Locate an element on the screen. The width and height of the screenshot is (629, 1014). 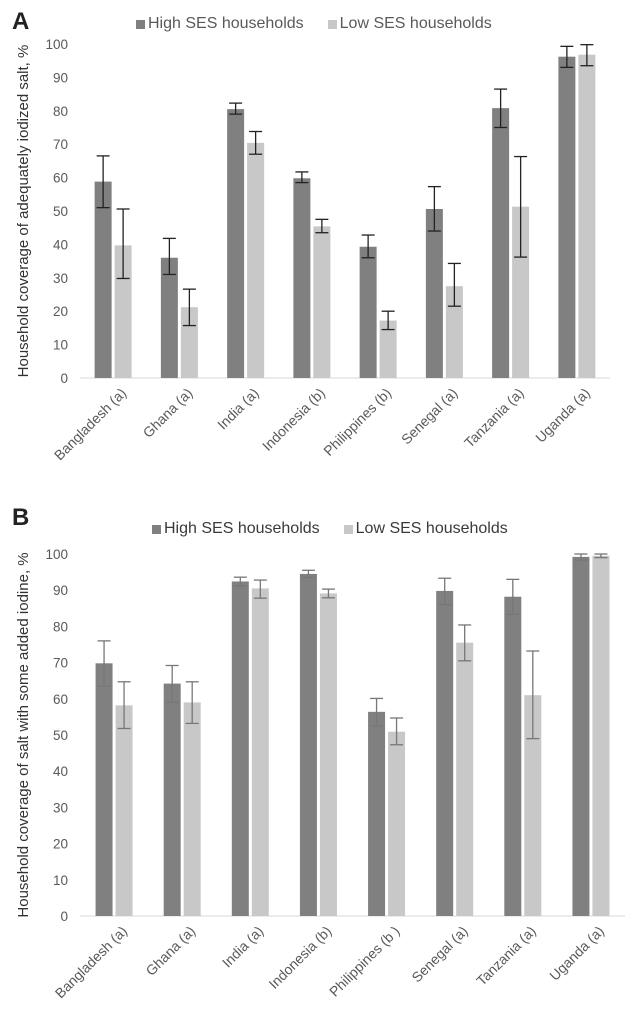
error-bar-low-ses-households-bangladesh-a is located at coordinates (123, 244).